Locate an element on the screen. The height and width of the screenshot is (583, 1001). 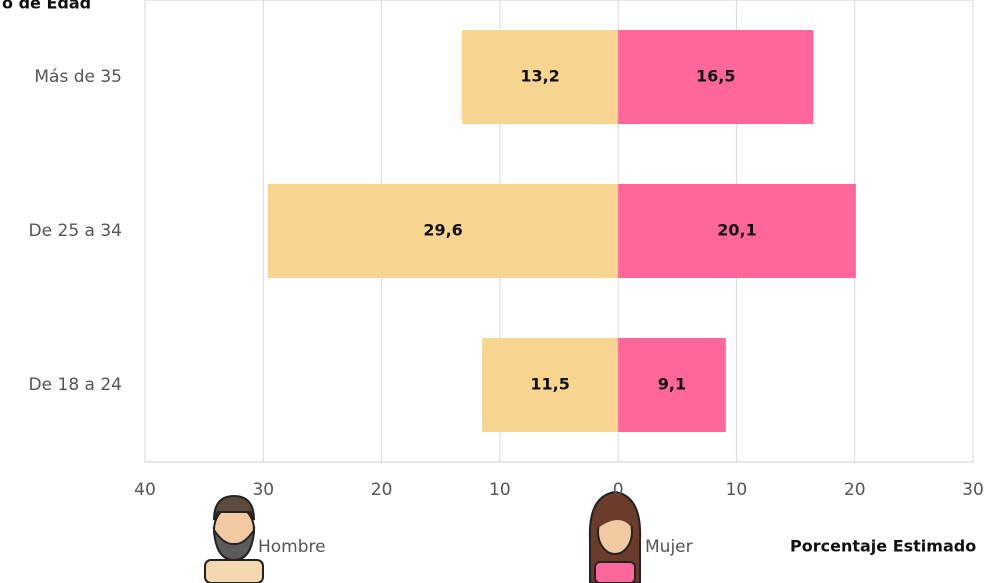
chart-title: o de Edad is located at coordinates (46, 6).